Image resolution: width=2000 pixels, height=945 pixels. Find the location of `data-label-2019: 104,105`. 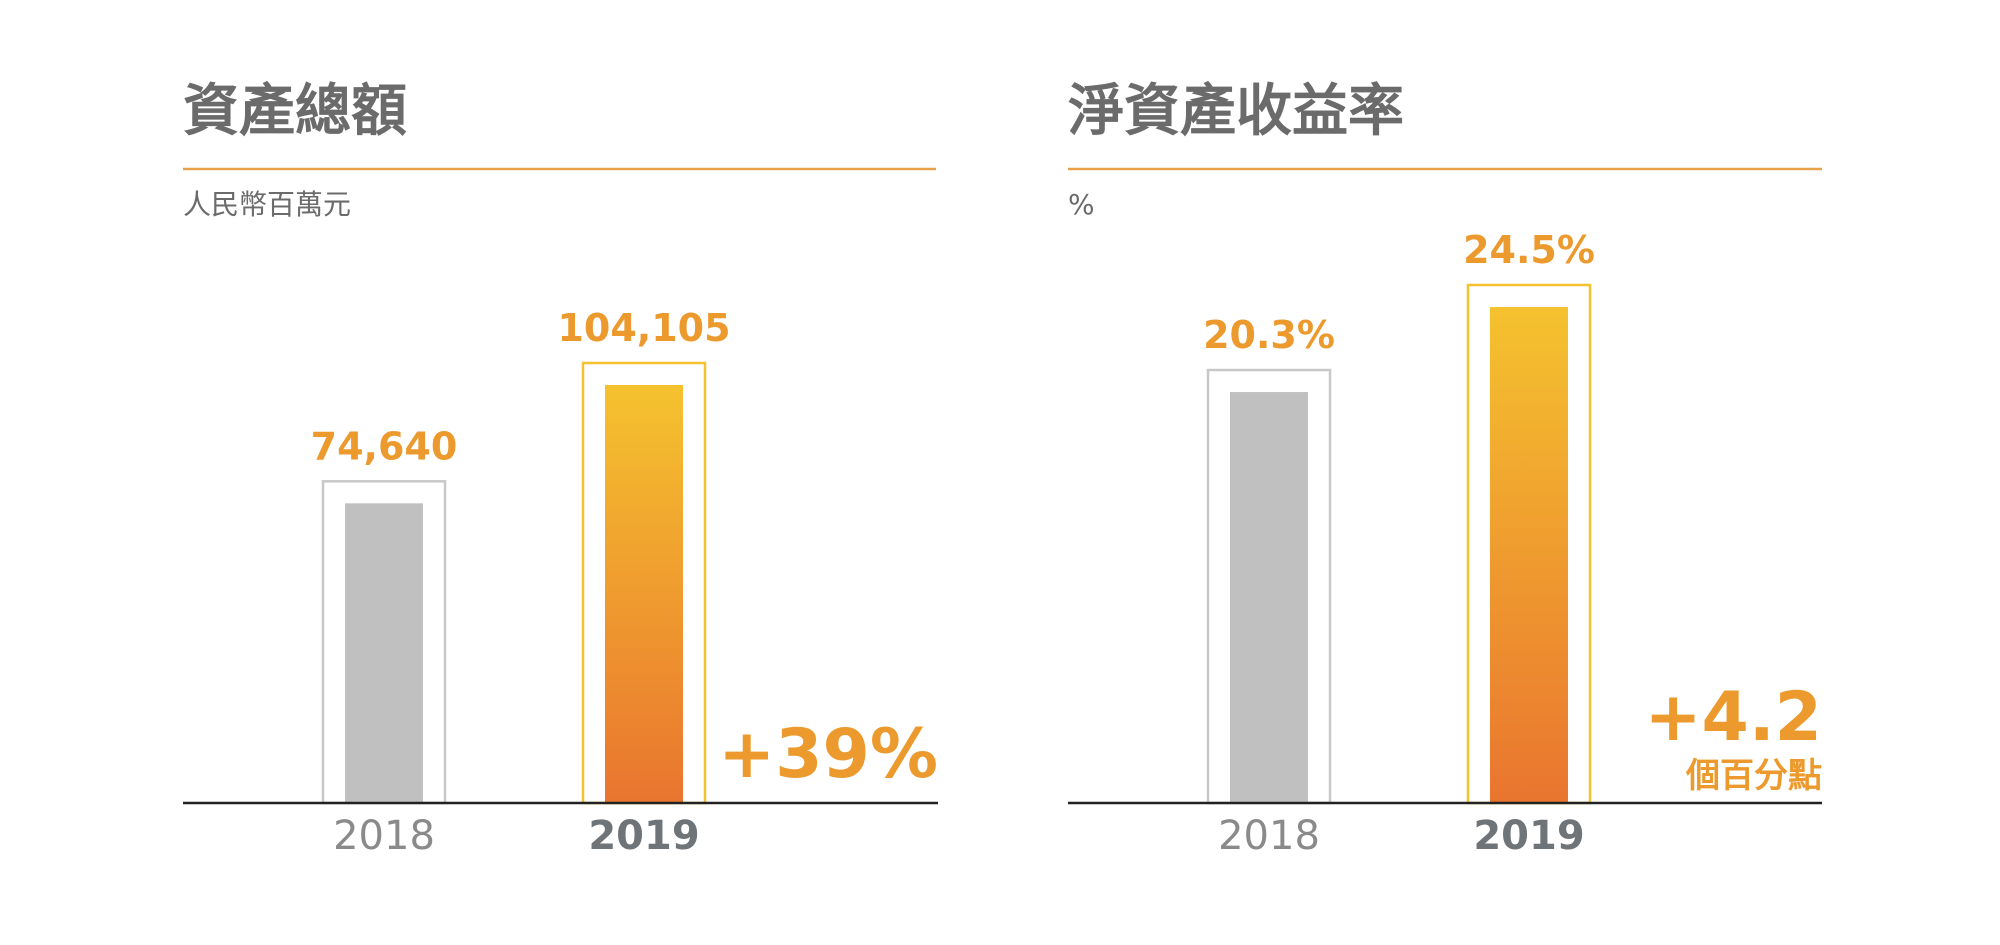

data-label-2019: 104,105 is located at coordinates (643, 328).